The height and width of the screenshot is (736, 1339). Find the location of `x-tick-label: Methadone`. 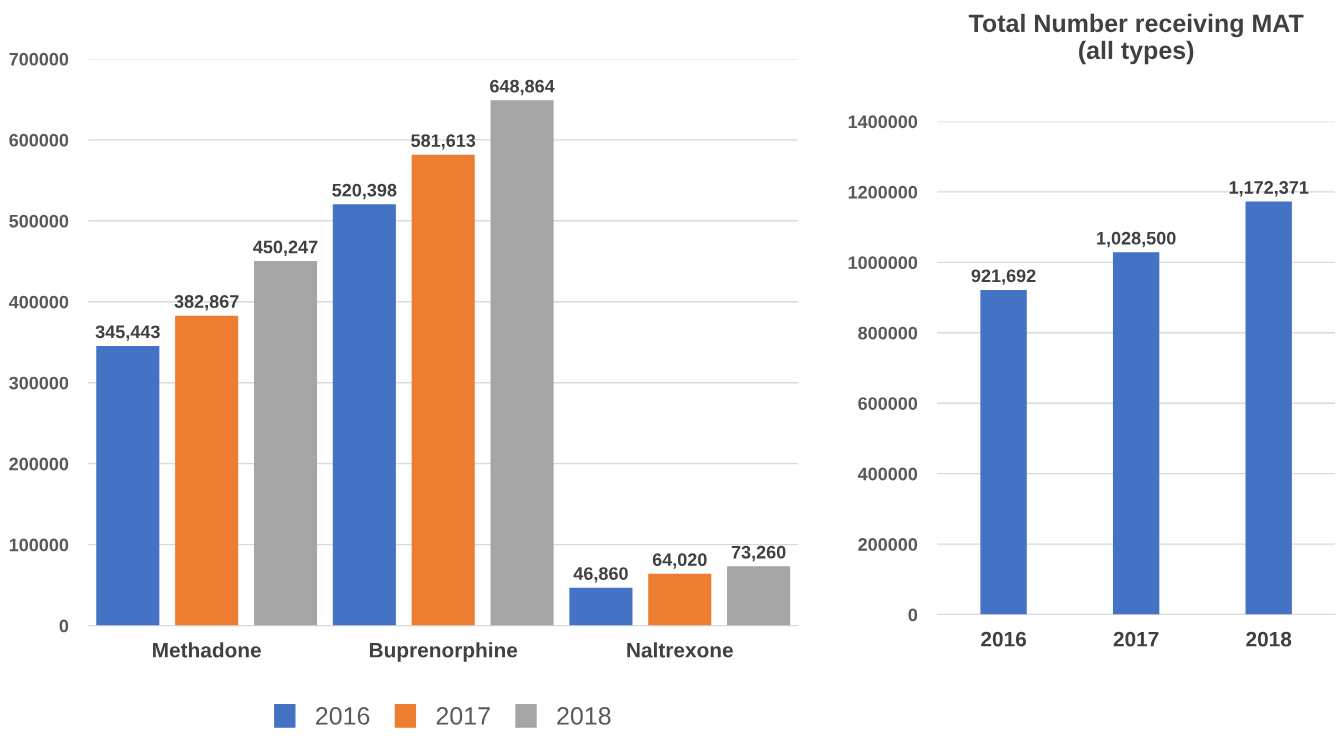

x-tick-label: Methadone is located at coordinates (207, 650).